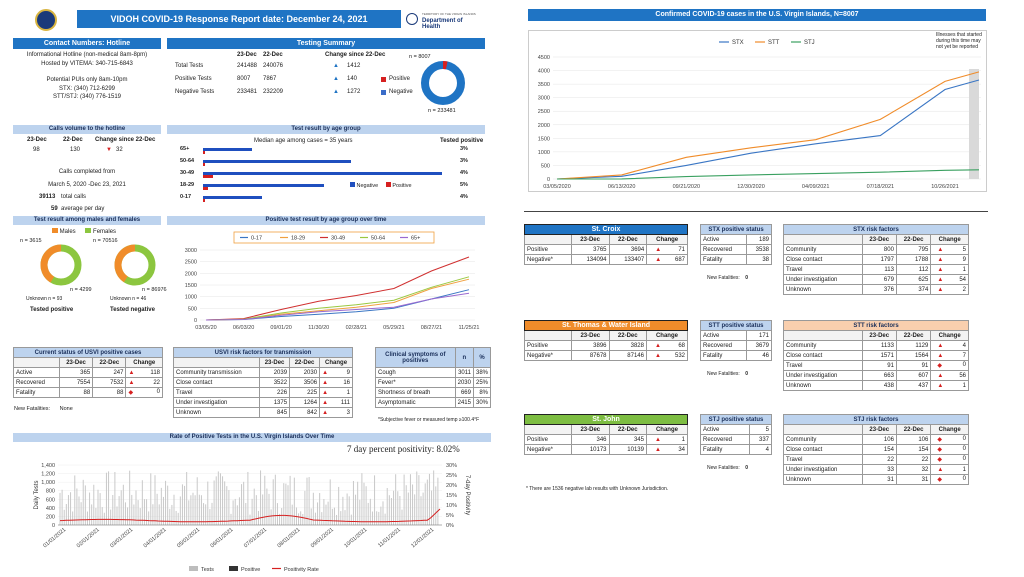  Describe the element at coordinates (36, 150) in the screenshot. I see `calls-v1: 98` at that location.